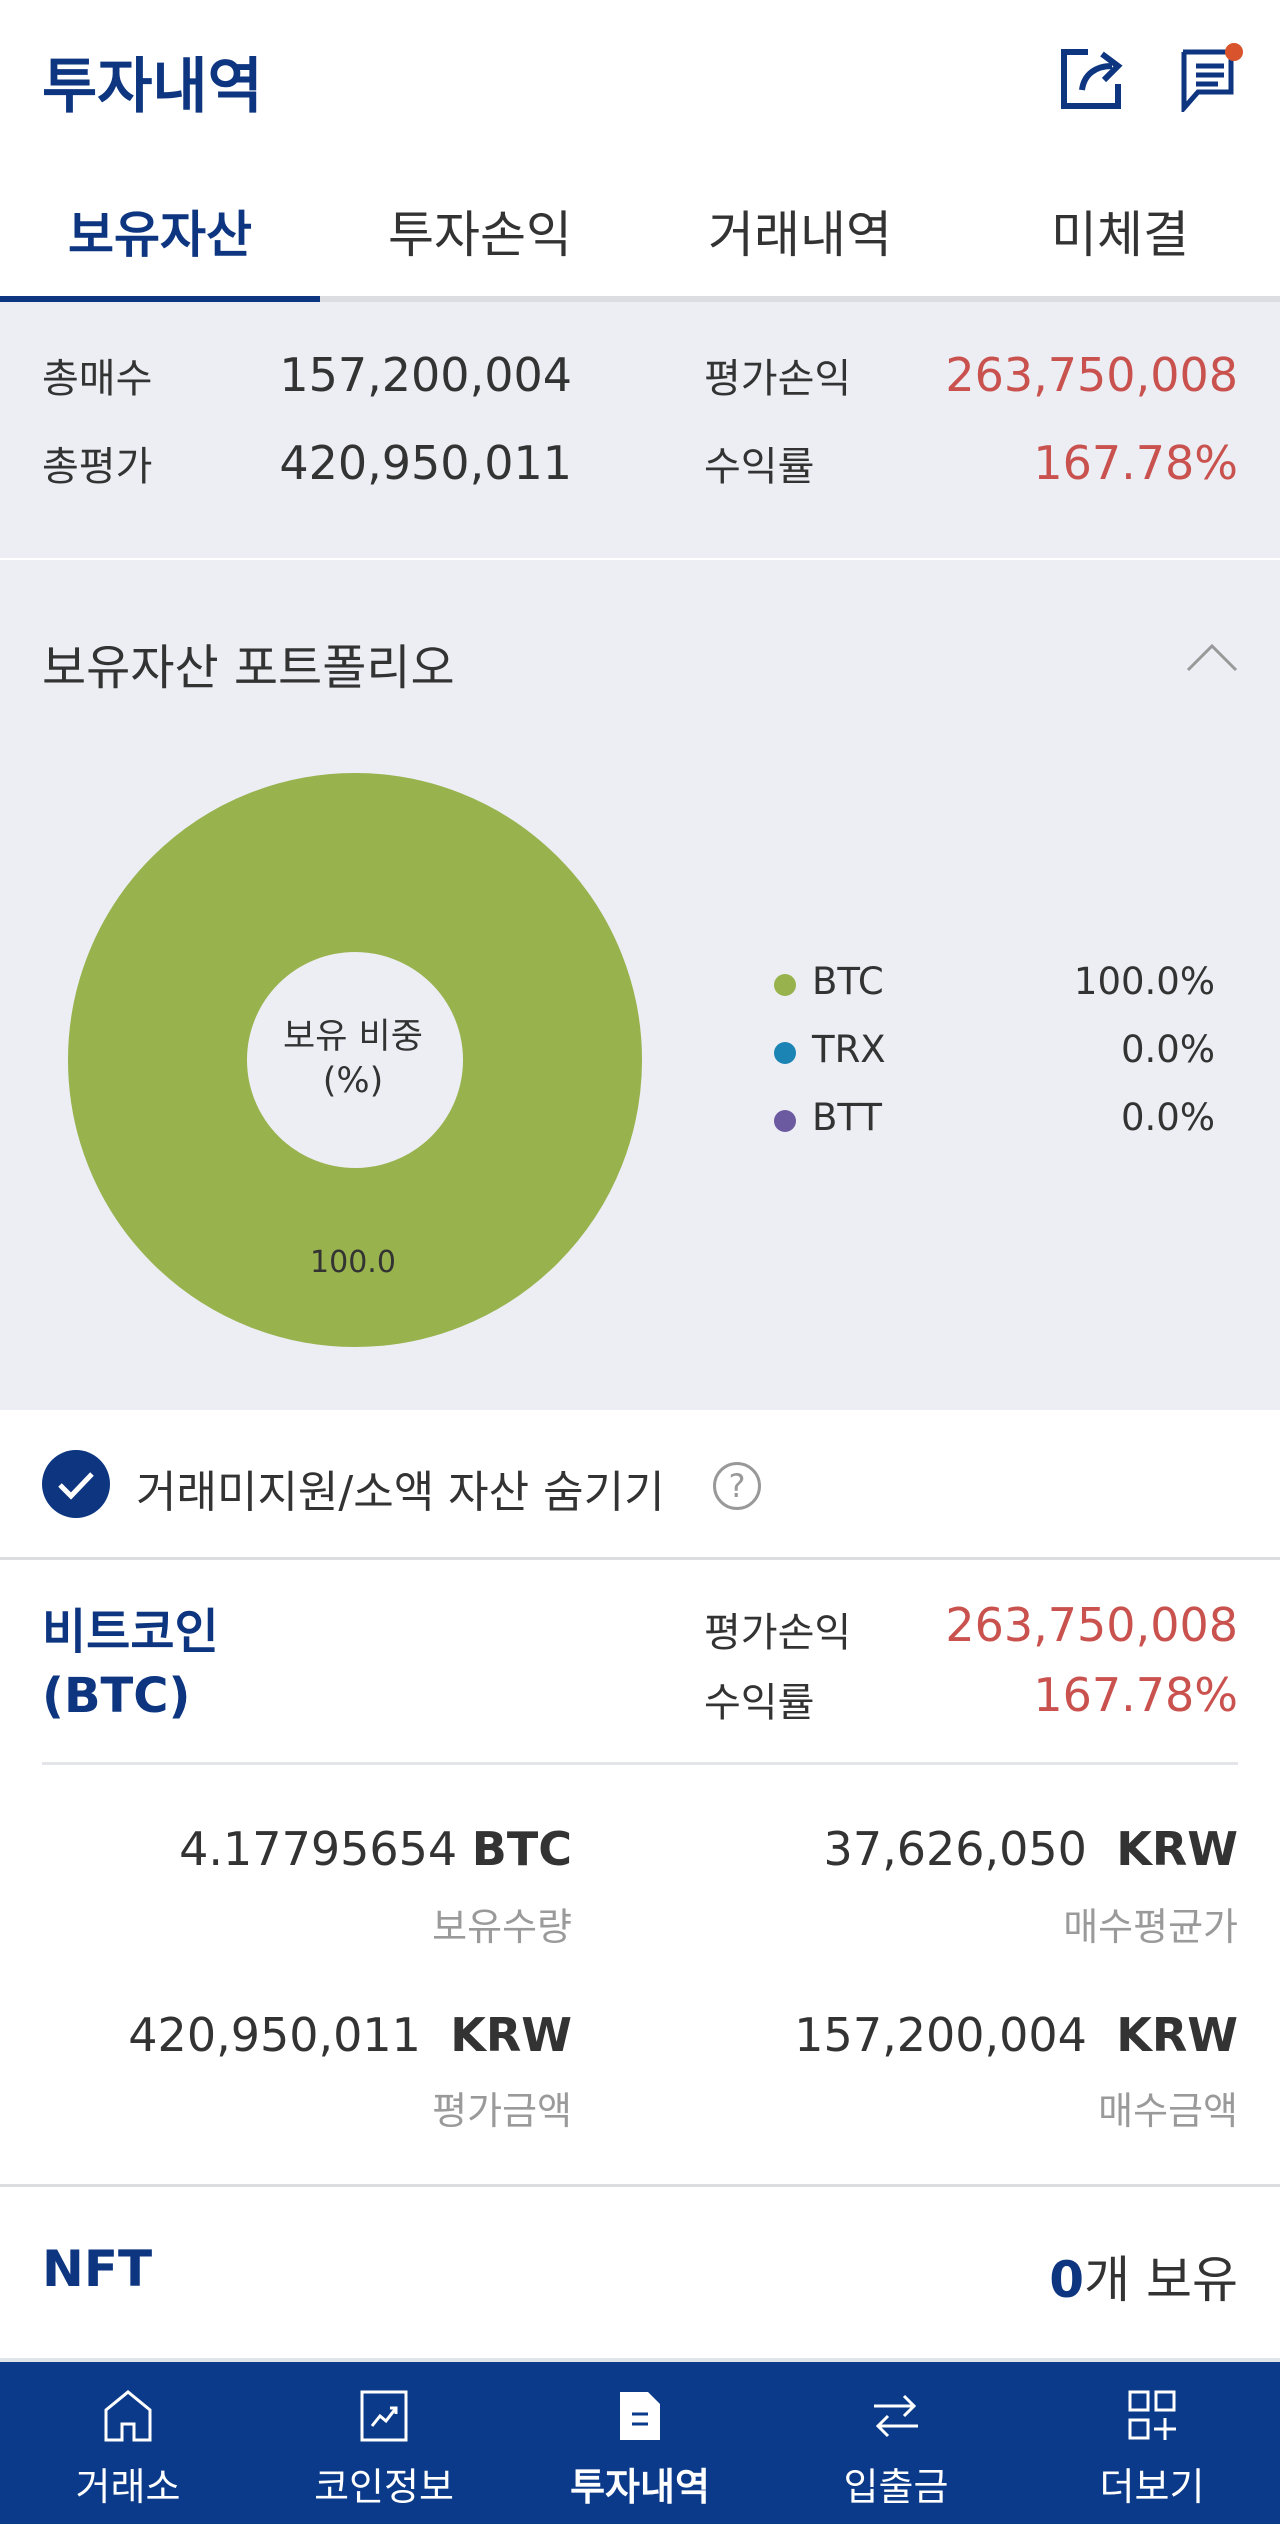 The image size is (1280, 2524). I want to click on page-title: 투자내역, so click(152, 87).